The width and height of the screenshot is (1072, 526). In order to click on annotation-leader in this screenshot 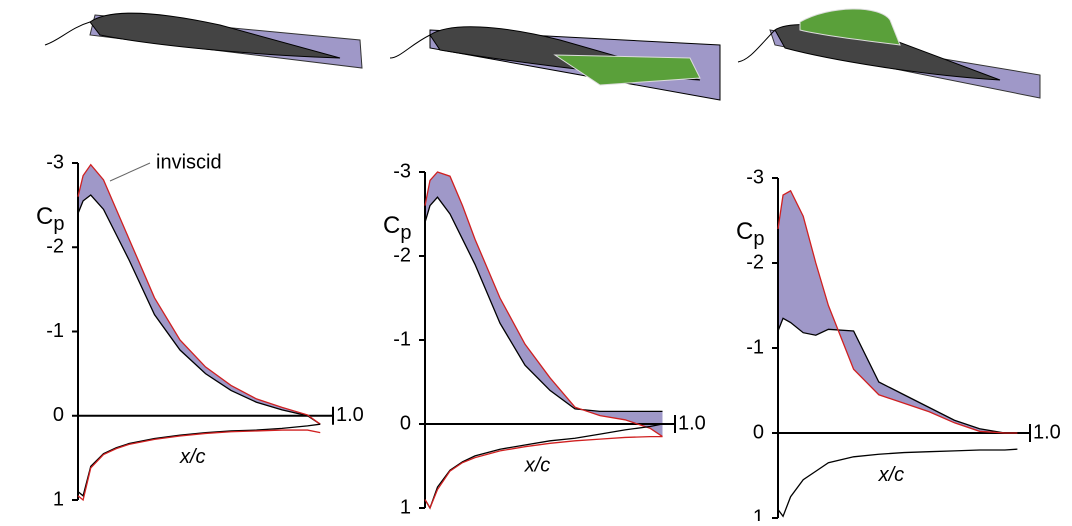, I will do `click(130, 172)`.